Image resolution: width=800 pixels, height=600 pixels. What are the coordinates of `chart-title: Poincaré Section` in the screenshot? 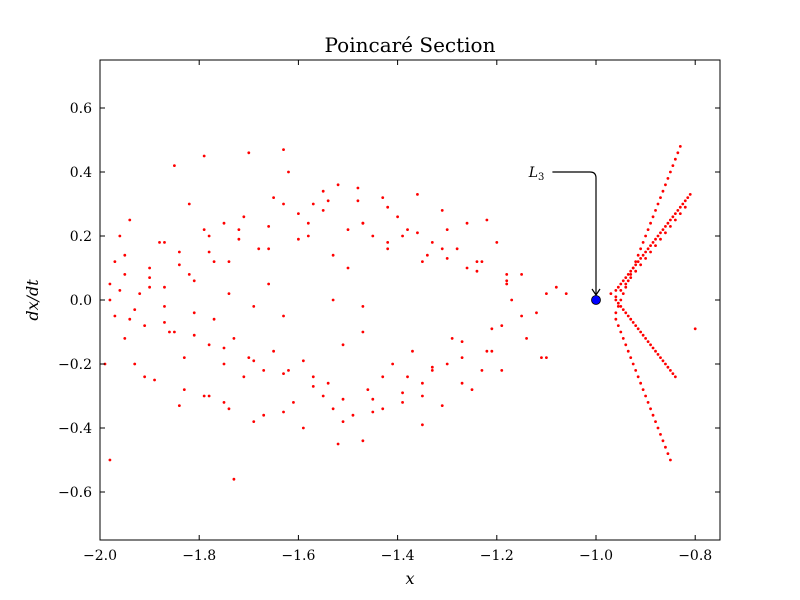 It's located at (410, 45).